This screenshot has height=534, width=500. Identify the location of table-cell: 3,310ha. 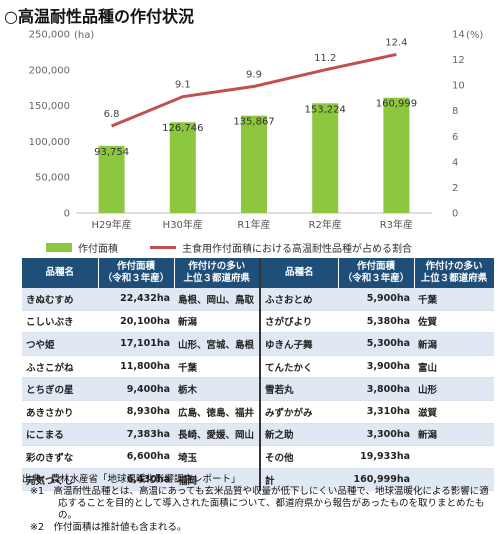
(376, 412).